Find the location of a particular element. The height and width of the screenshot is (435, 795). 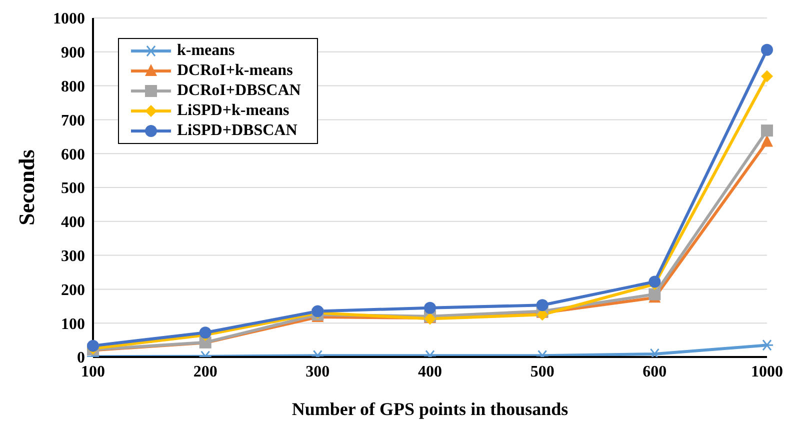

y-tick-label: 100 is located at coordinates (73, 324).